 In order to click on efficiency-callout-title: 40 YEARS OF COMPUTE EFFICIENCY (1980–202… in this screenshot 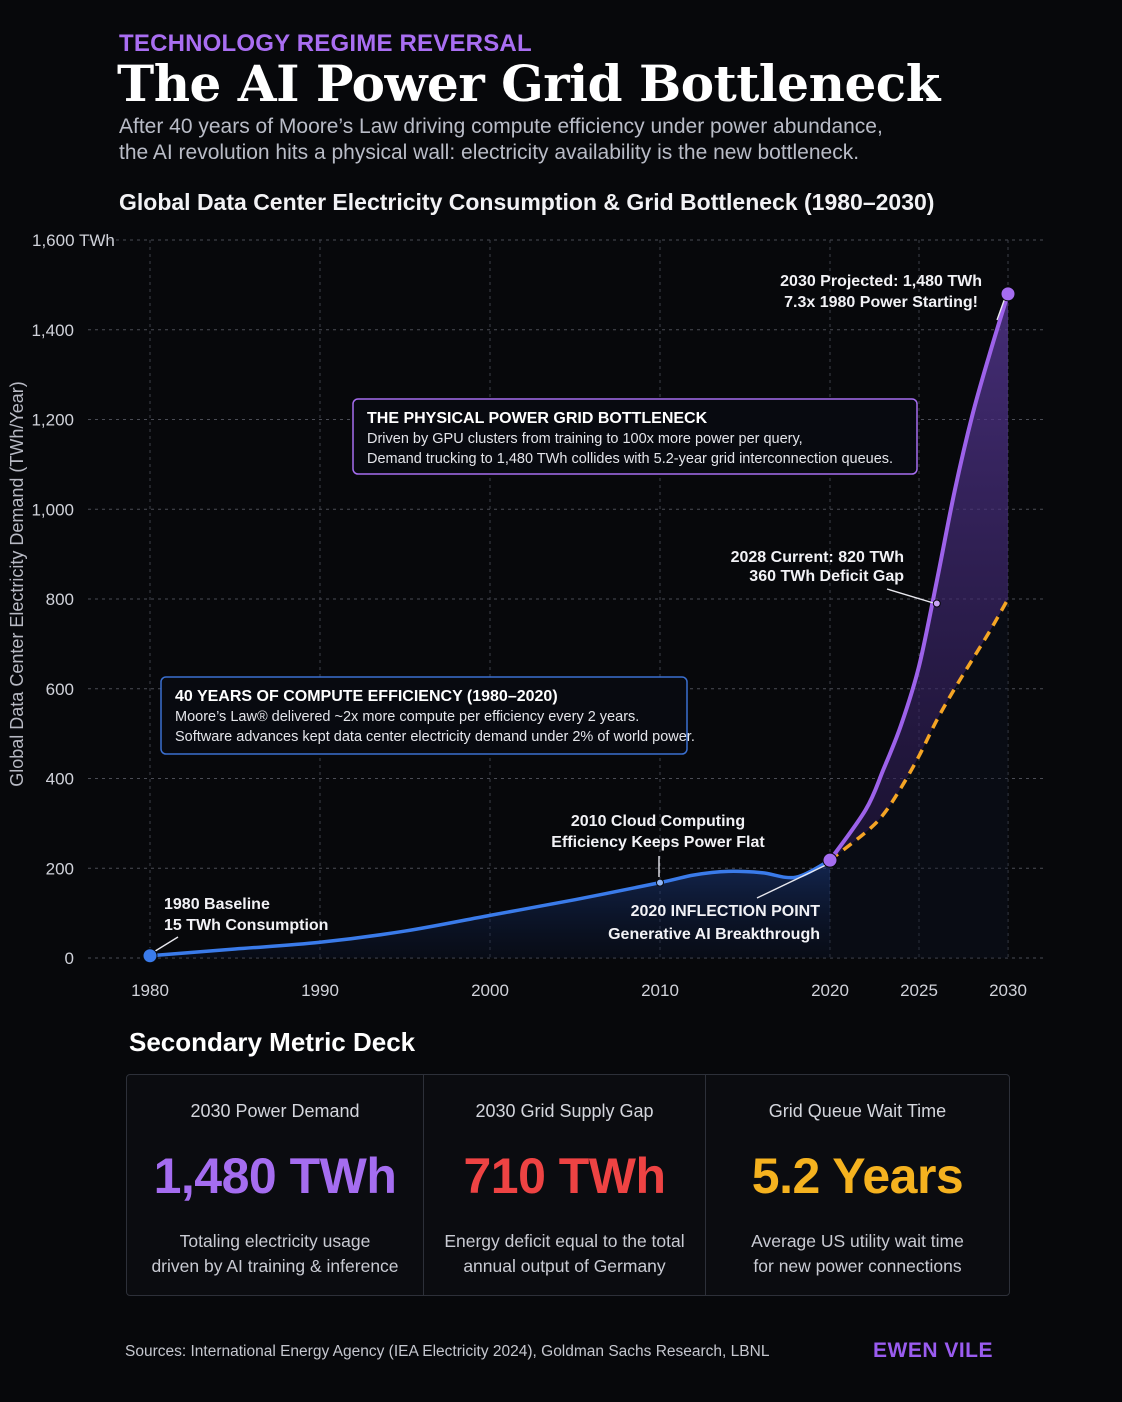, I will do `click(366, 696)`.